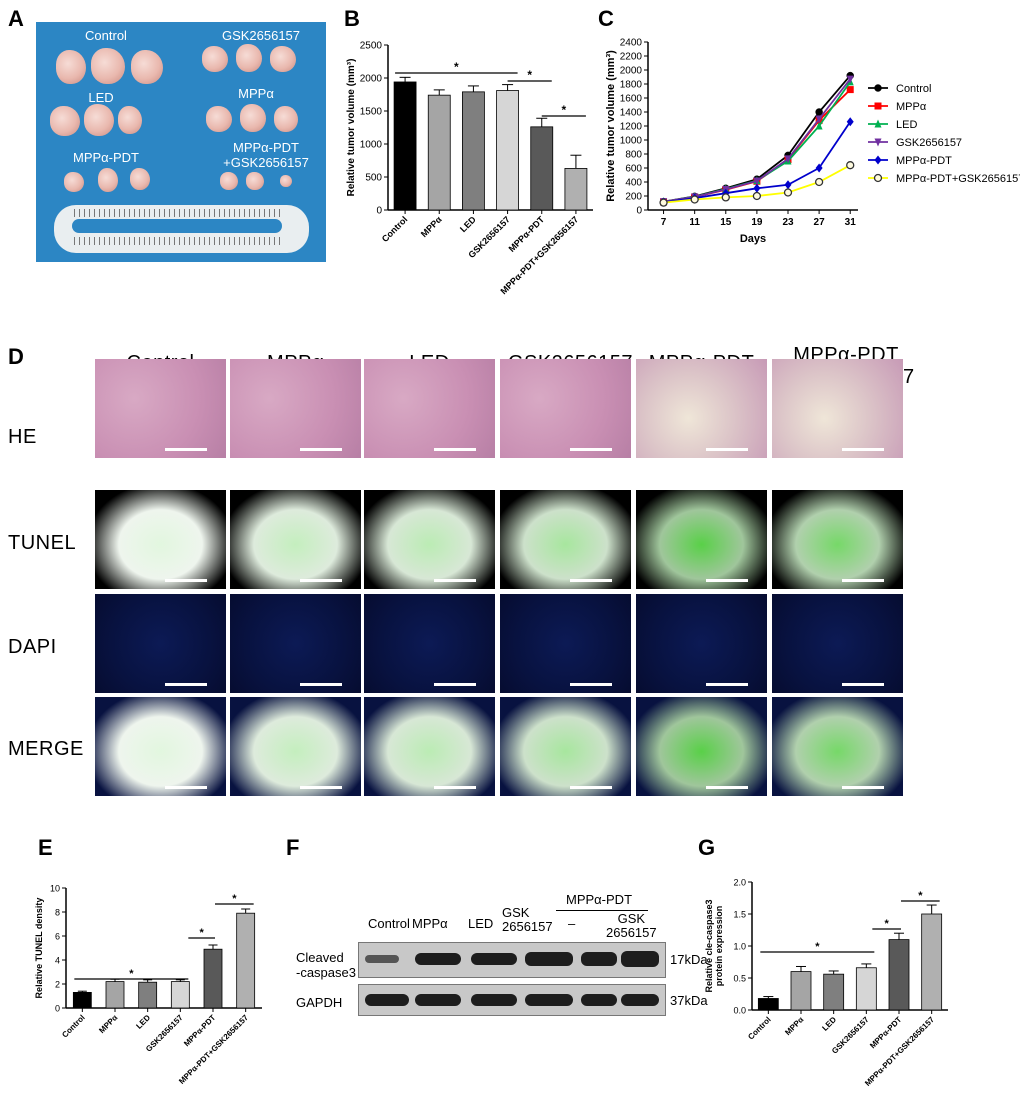  What do you see at coordinates (639, 211) in the screenshot?
I see `y-tick-label: 0` at bounding box center [639, 211].